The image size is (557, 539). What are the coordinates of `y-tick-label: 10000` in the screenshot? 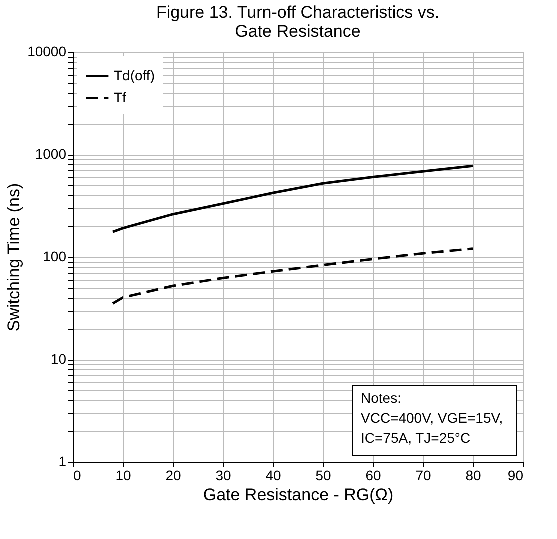 It's located at (47, 52).